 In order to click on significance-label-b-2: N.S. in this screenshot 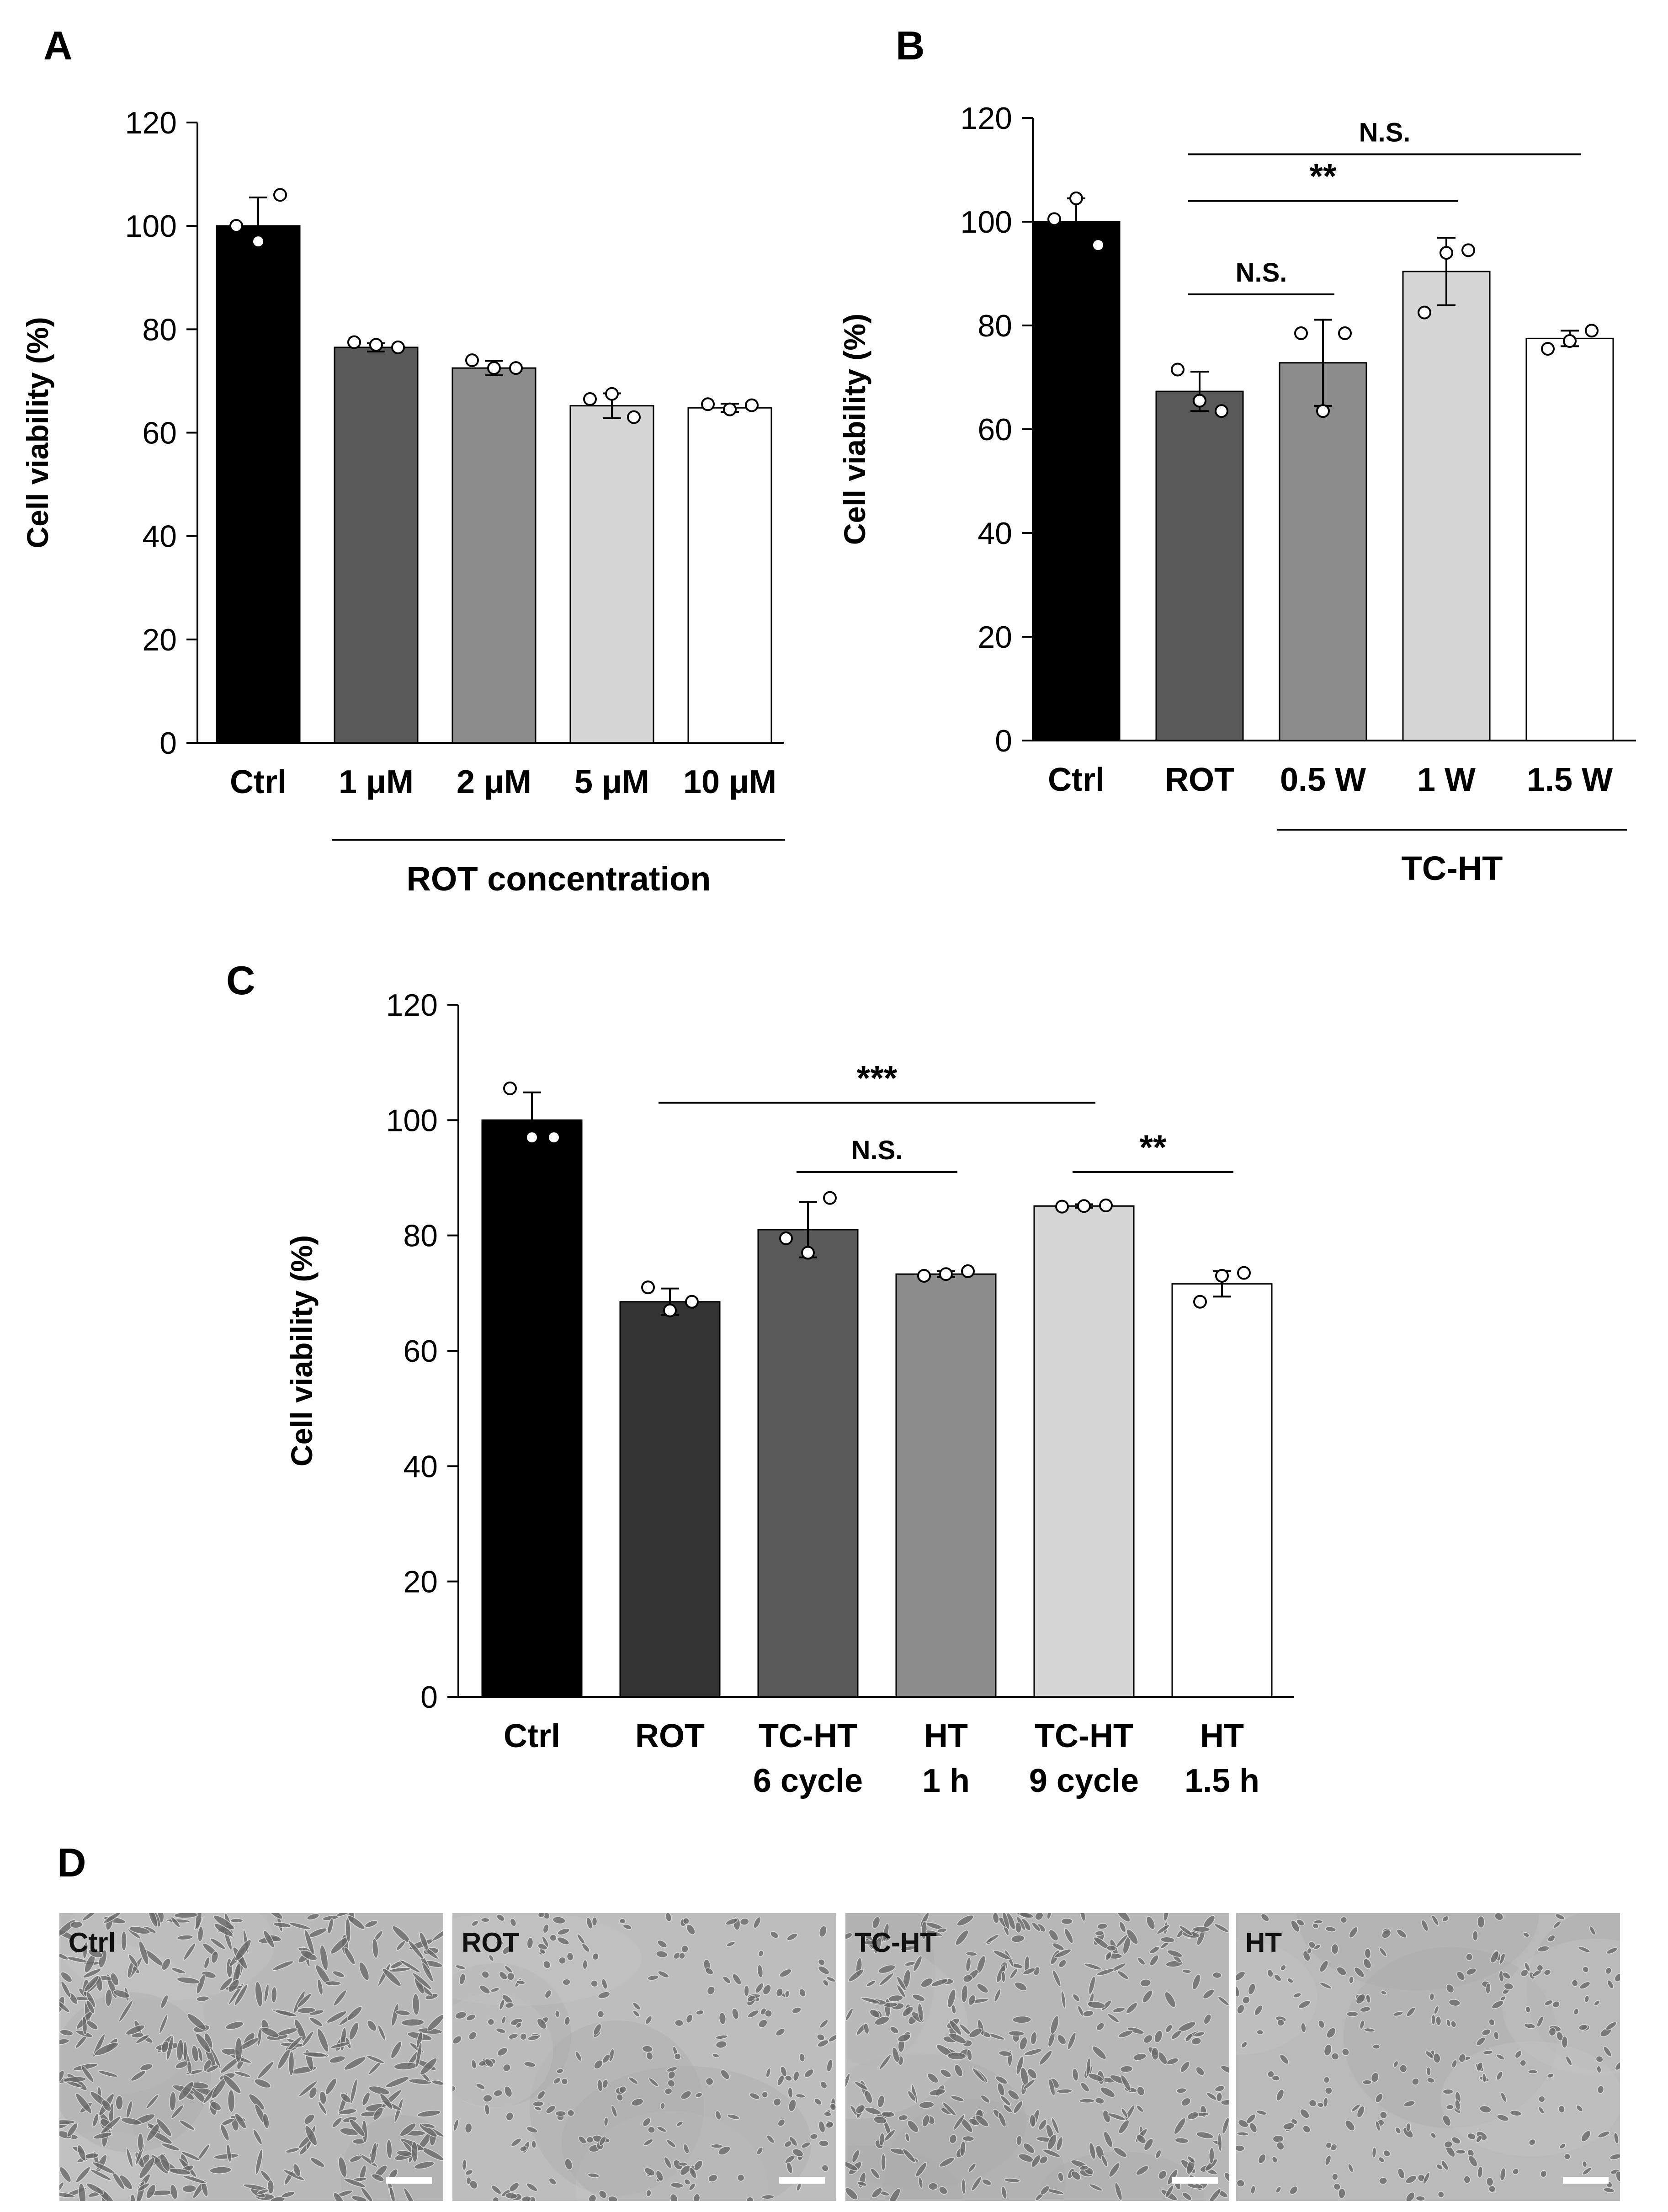, I will do `click(1262, 273)`.